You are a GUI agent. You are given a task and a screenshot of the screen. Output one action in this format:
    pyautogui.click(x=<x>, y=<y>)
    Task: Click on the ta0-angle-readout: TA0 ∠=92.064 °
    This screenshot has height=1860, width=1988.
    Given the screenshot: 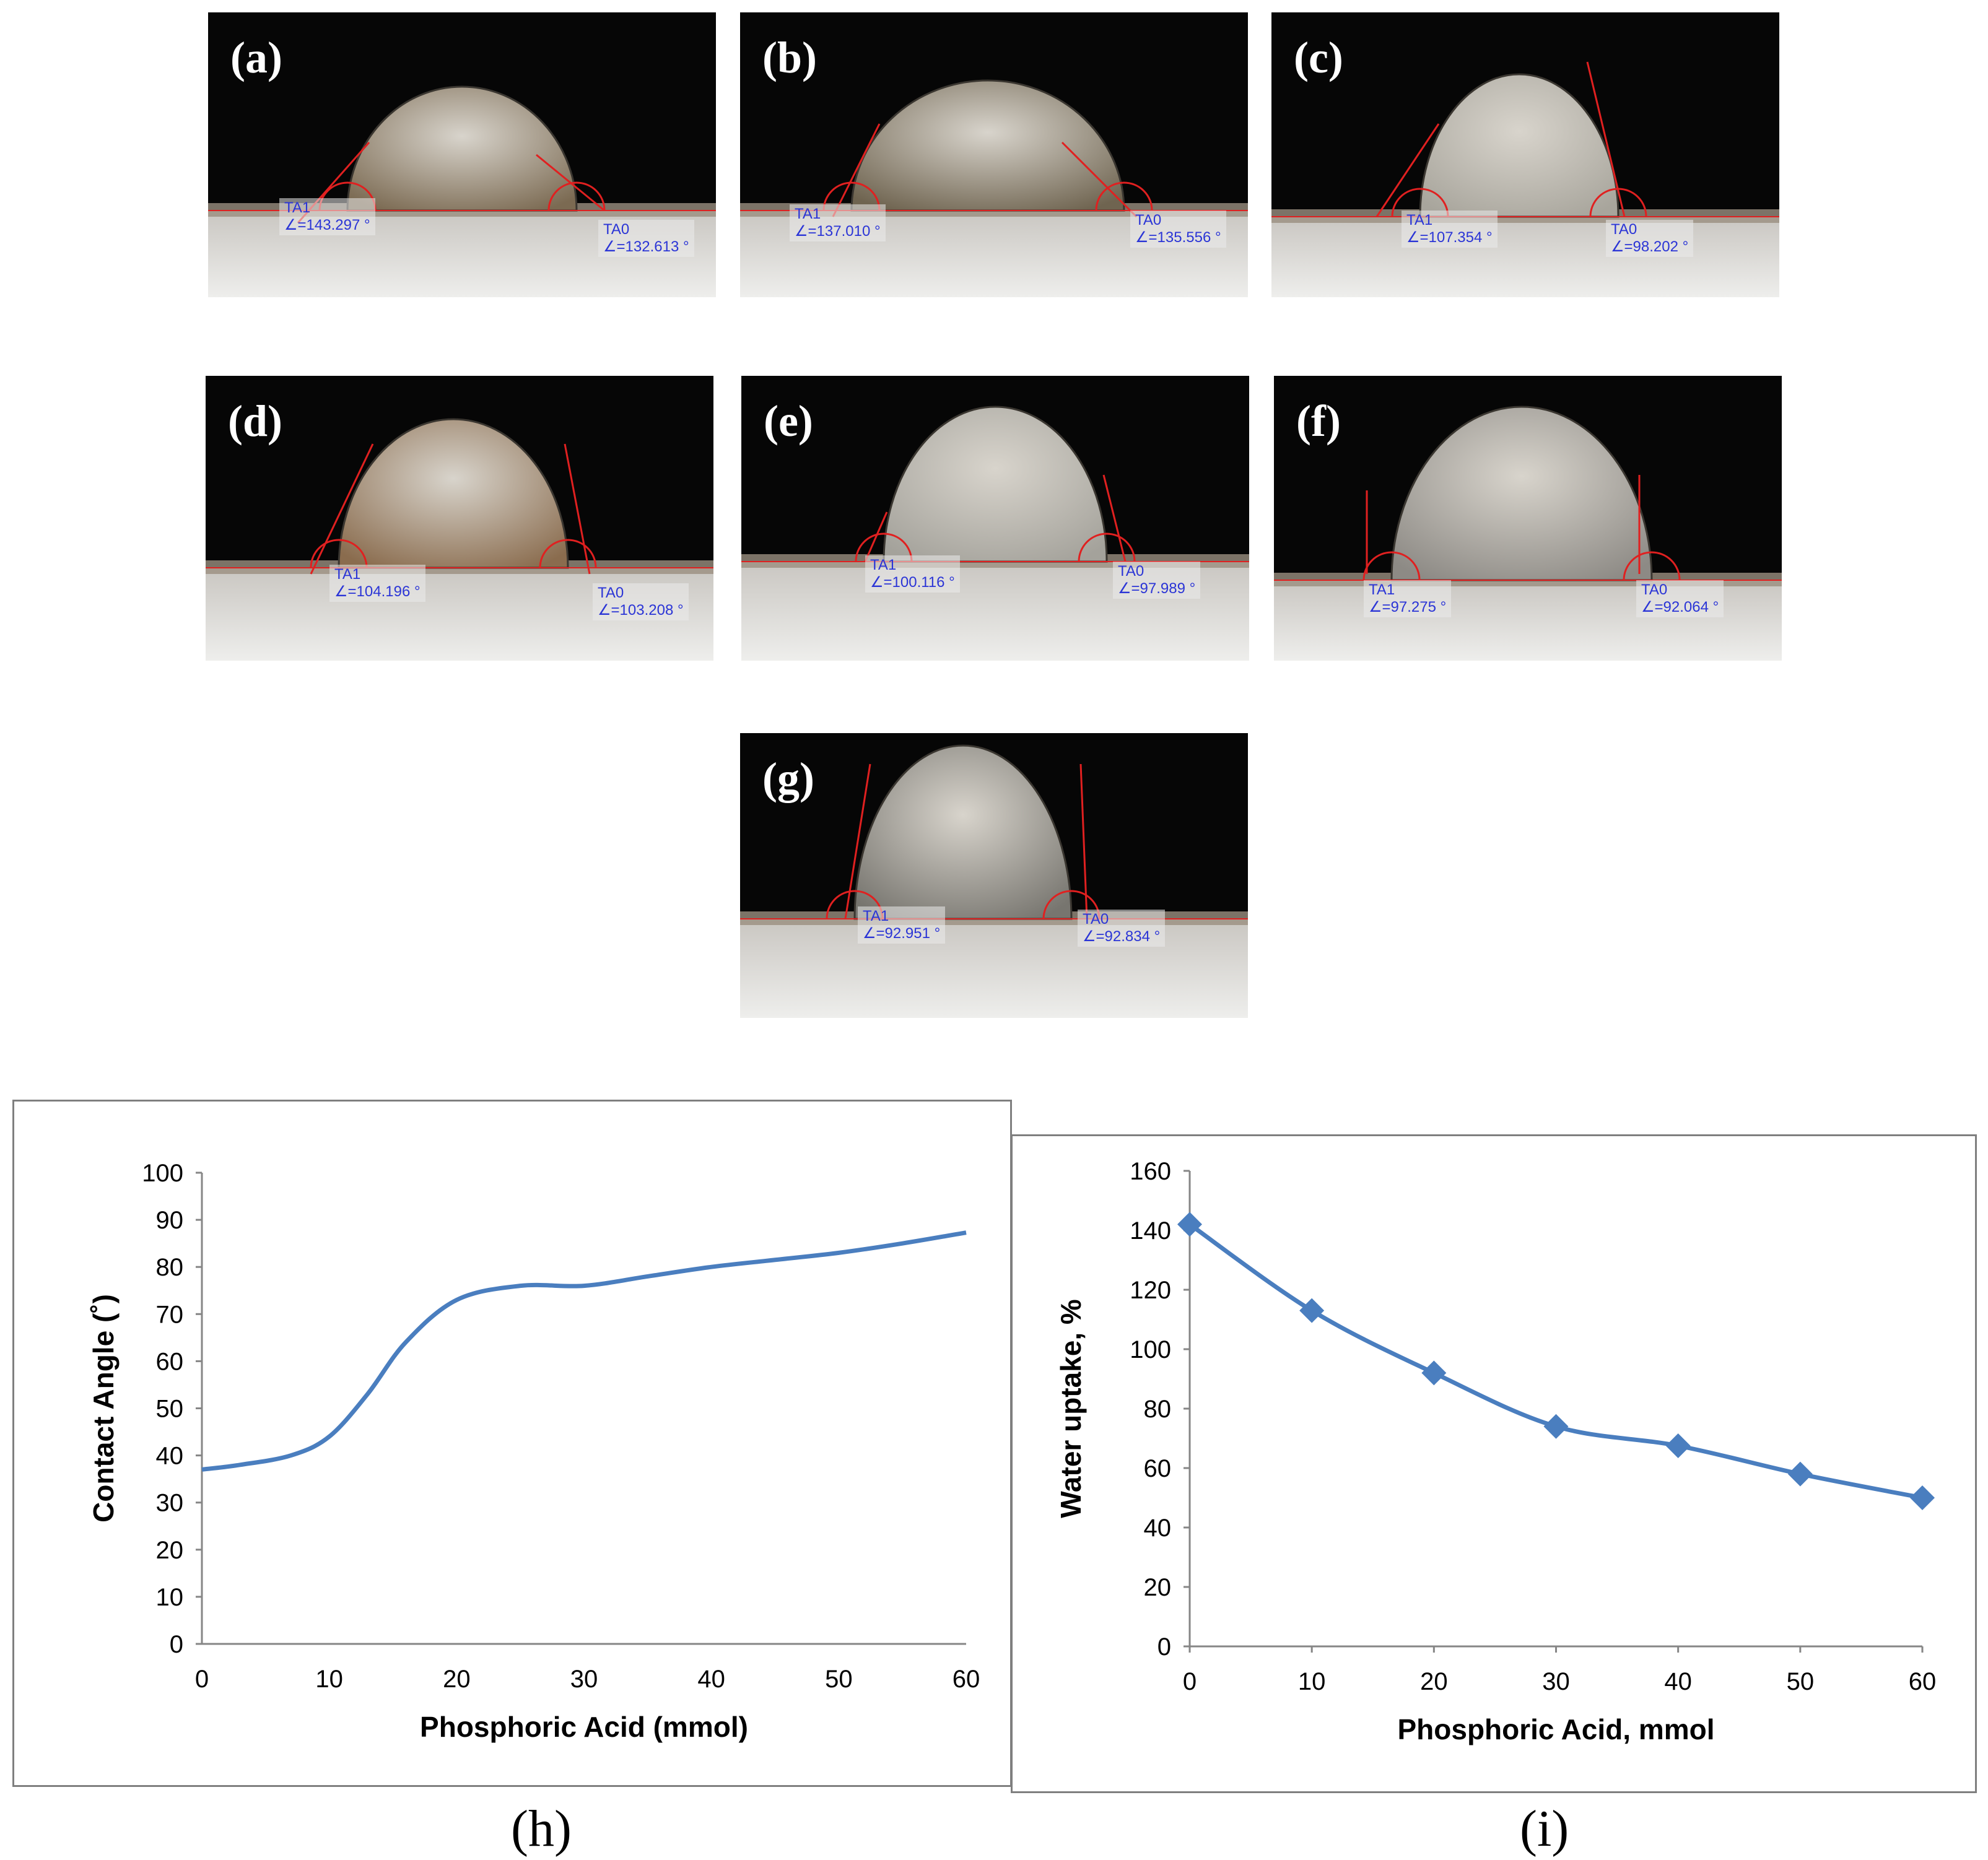 What is the action you would take?
    pyautogui.click(x=1680, y=598)
    